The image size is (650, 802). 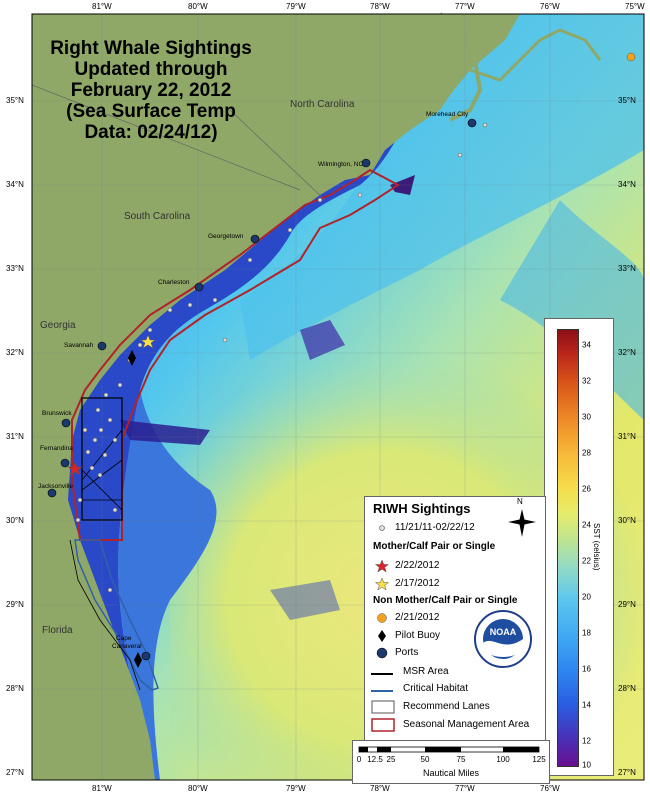 I want to click on legend-mc1: 2/22/2012, so click(x=417, y=565).